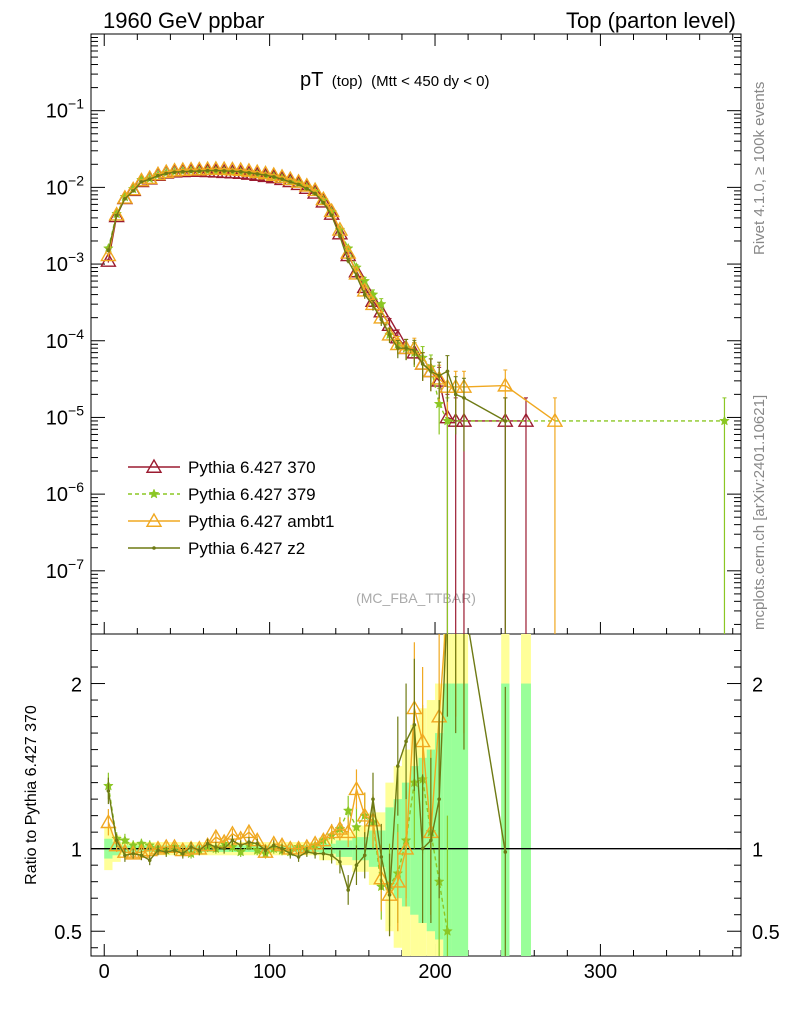  Describe the element at coordinates (65, 339) in the screenshot. I see `y-tick-label: 10⁻⁴` at that location.